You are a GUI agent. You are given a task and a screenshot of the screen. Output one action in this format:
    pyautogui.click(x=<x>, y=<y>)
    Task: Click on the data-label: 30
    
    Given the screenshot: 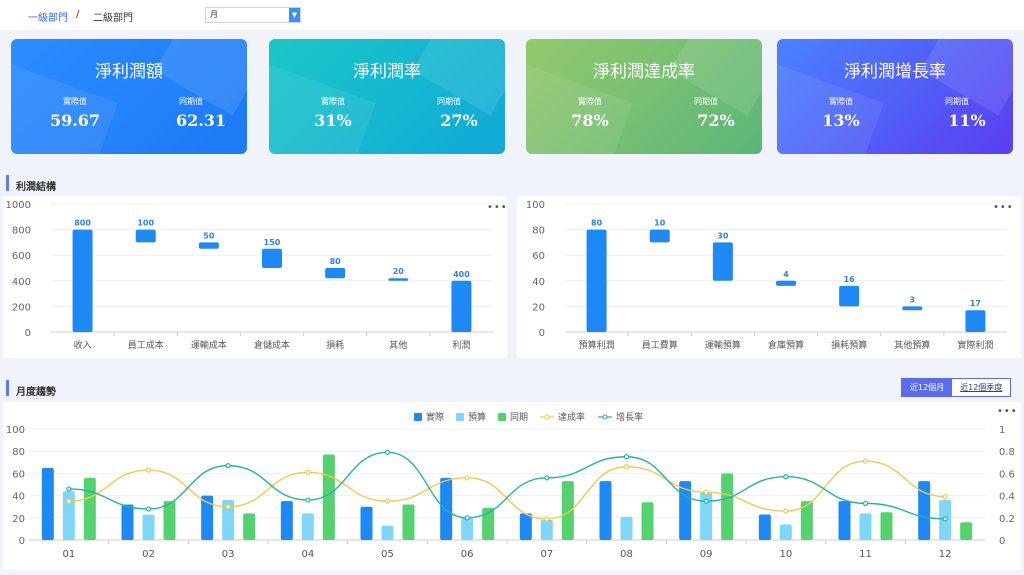 What is the action you would take?
    pyautogui.click(x=723, y=235)
    